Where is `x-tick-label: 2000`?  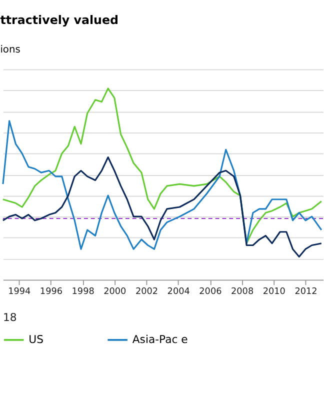
x-tick-label: 2000 is located at coordinates (115, 292).